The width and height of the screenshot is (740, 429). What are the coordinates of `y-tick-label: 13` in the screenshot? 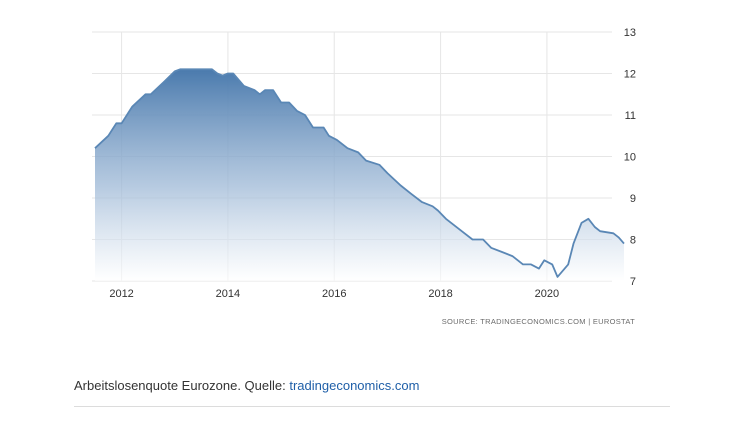 It's located at (630, 33).